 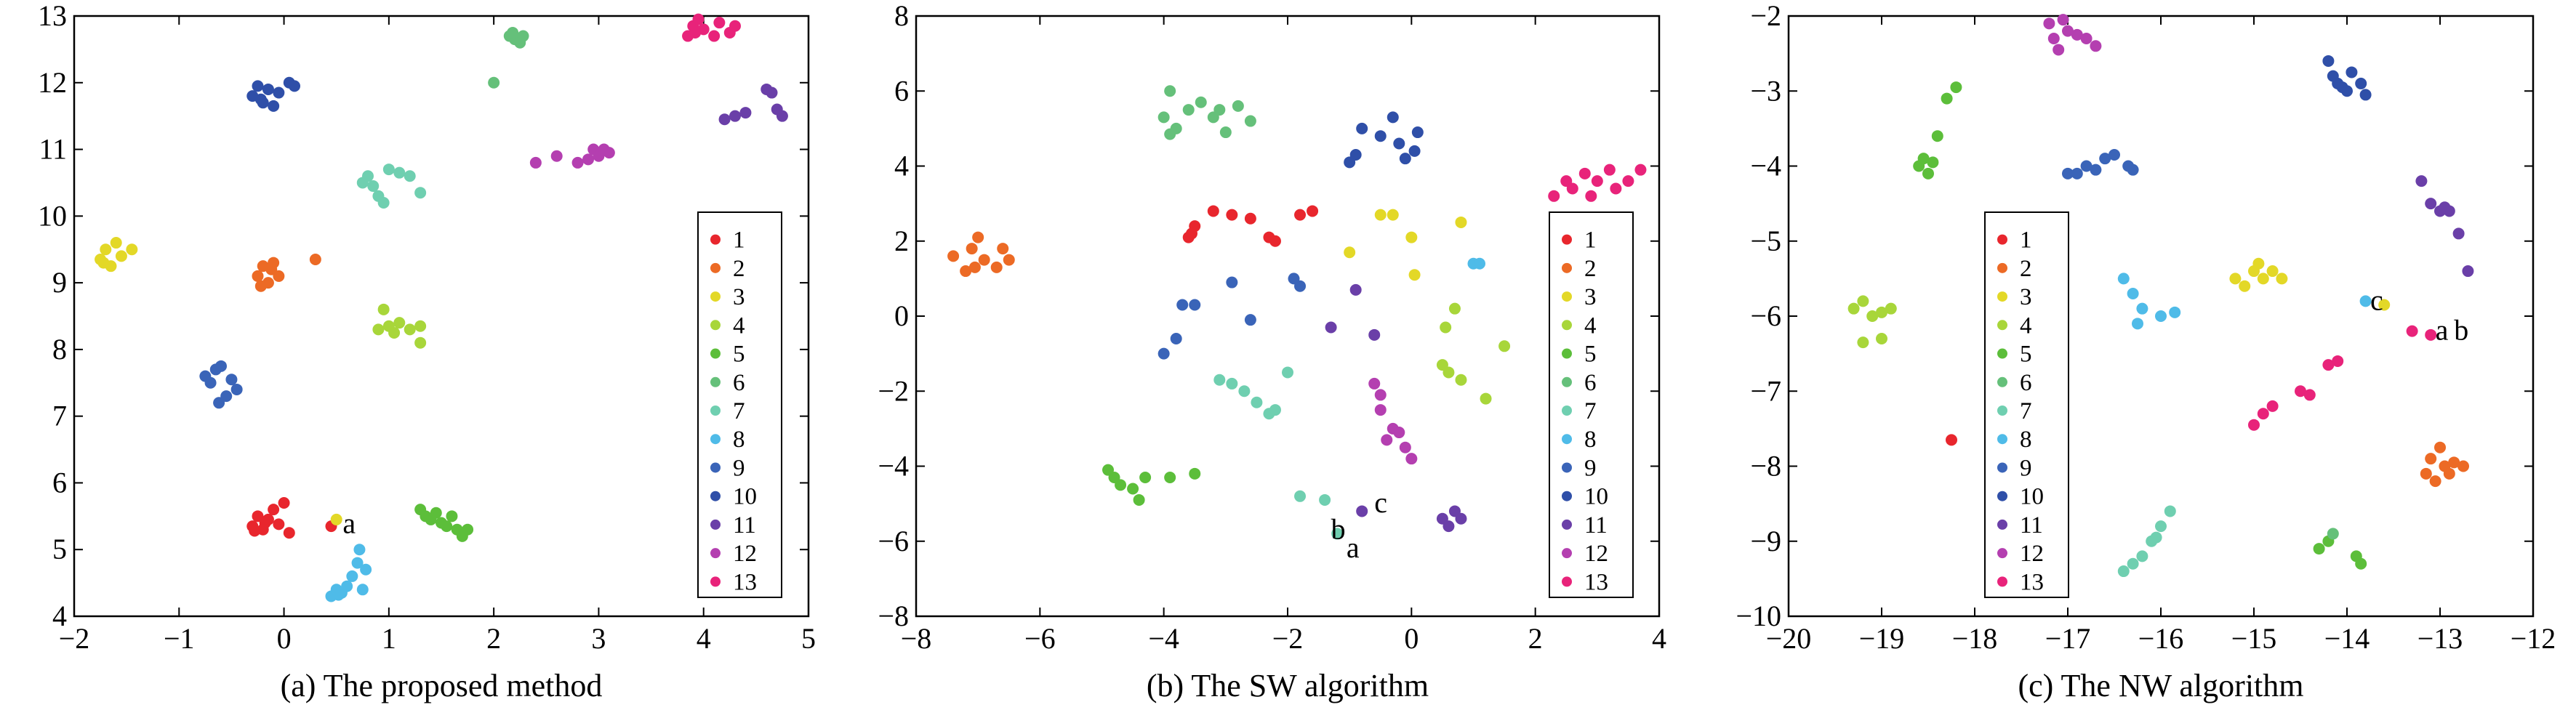 What do you see at coordinates (739, 240) in the screenshot?
I see `legend-label: 1` at bounding box center [739, 240].